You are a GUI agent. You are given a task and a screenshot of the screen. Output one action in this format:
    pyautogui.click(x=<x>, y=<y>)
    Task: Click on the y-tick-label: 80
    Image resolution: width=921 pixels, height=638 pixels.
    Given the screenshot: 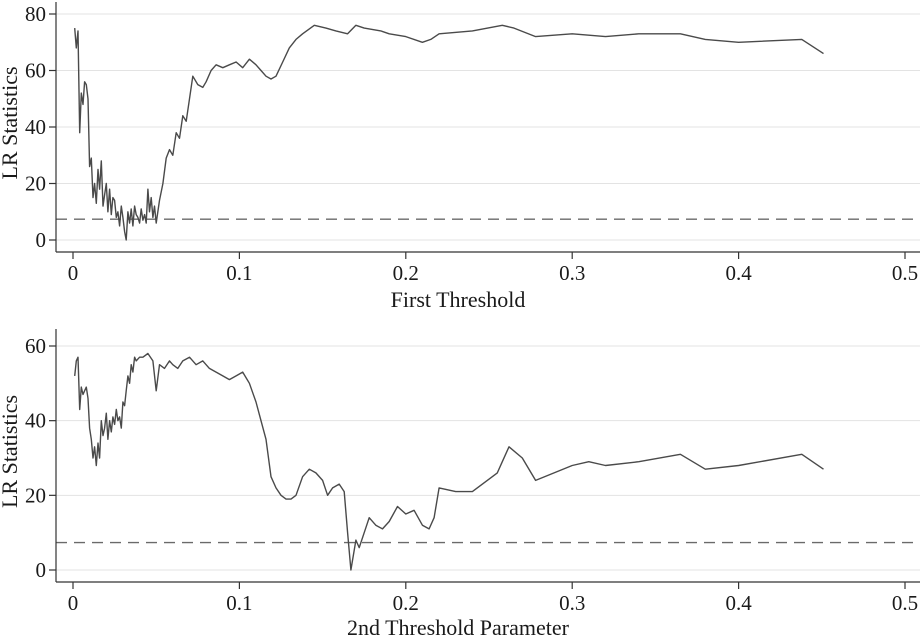 What is the action you would take?
    pyautogui.click(x=35, y=14)
    